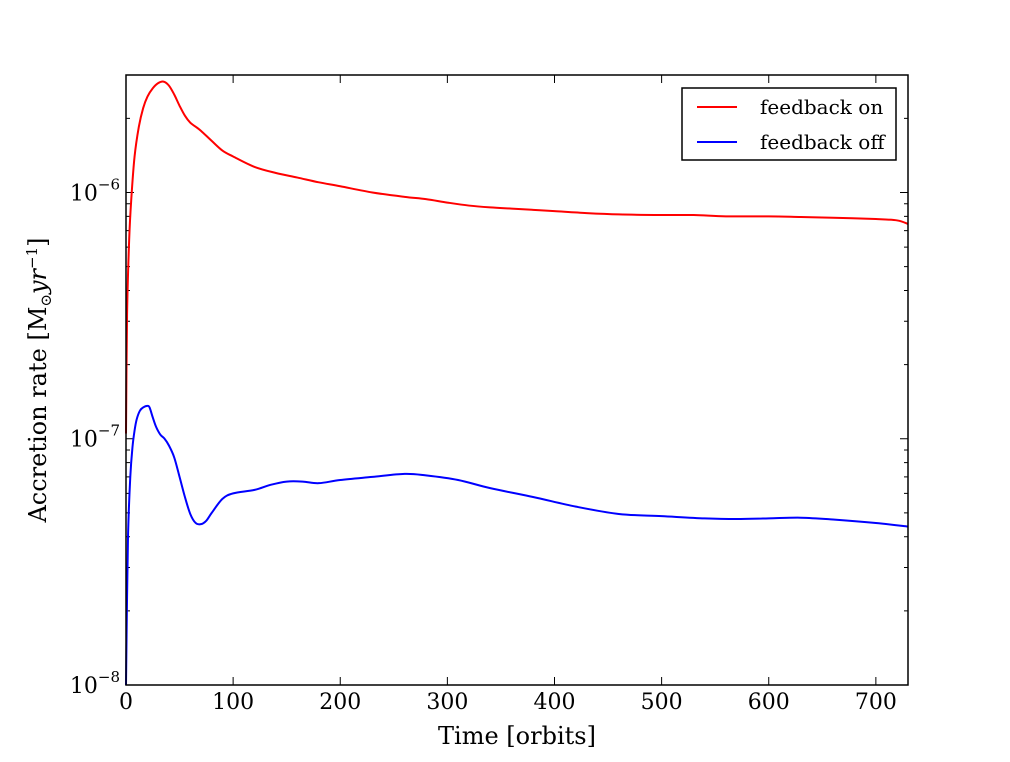 The image size is (1010, 762). Describe the element at coordinates (447, 702) in the screenshot. I see `x-tick-label: 300` at that location.